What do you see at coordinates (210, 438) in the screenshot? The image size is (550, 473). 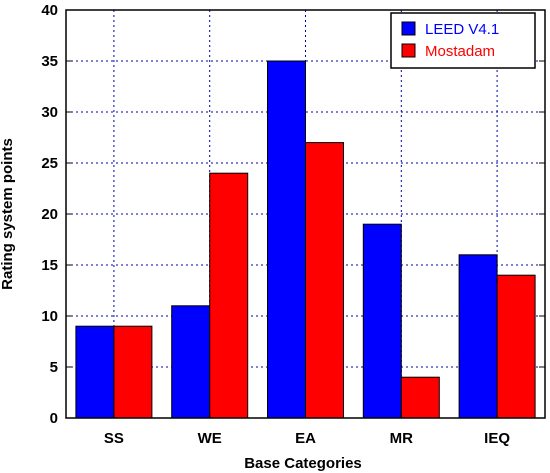 I see `x-tick-label-we: WE` at bounding box center [210, 438].